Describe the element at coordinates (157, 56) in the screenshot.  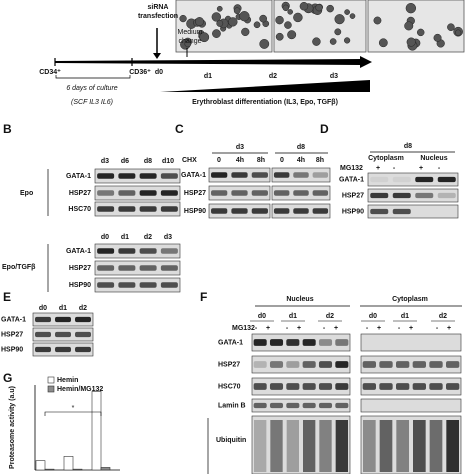
I see `arrowhead` at that location.